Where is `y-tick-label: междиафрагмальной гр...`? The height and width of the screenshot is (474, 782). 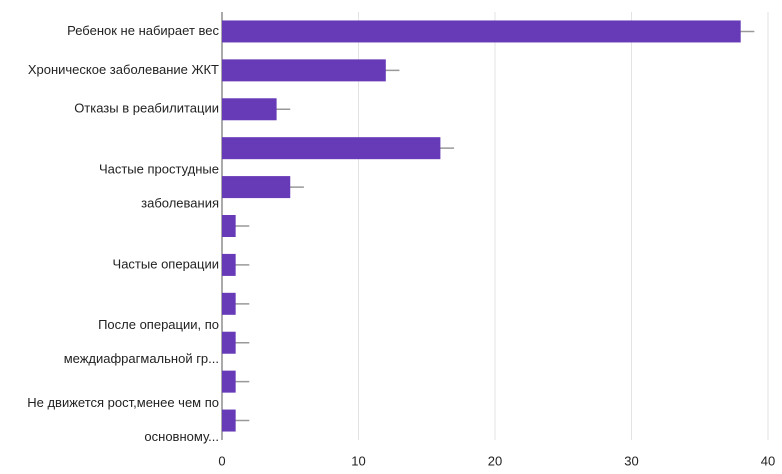 y-tick-label: междиафрагмальной гр... is located at coordinates (141, 358).